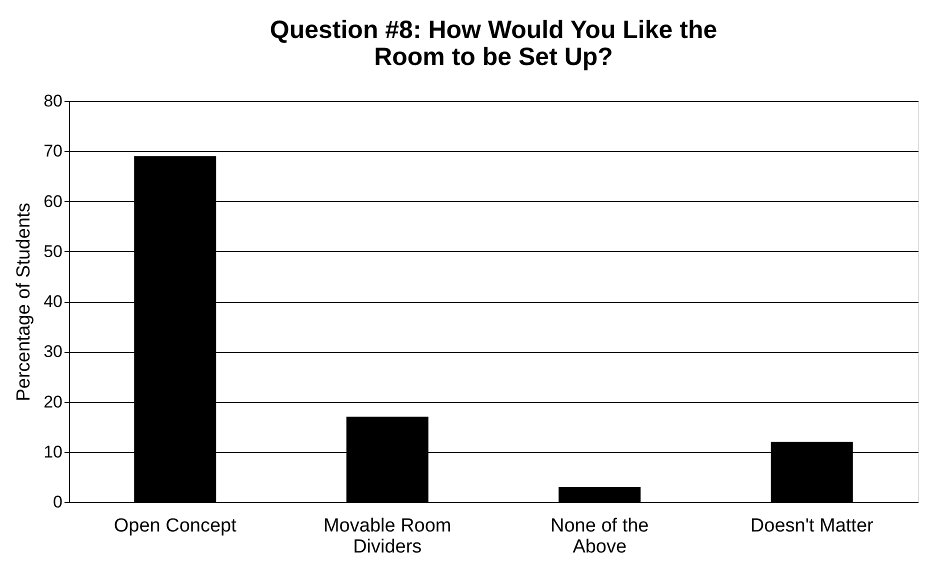  I want to click on y-tick-label: 20, so click(53, 402).